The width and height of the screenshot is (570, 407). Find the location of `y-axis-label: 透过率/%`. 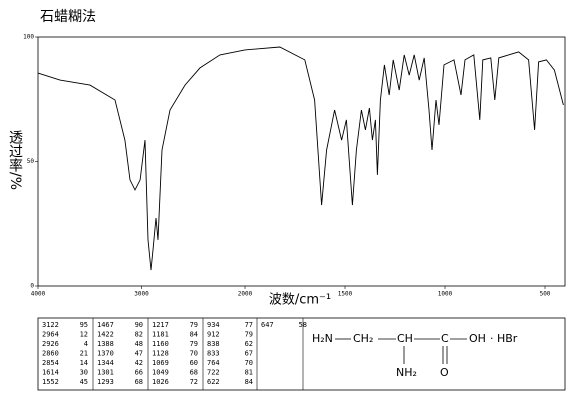

y-axis-label: 透过率/% is located at coordinates (15, 160).